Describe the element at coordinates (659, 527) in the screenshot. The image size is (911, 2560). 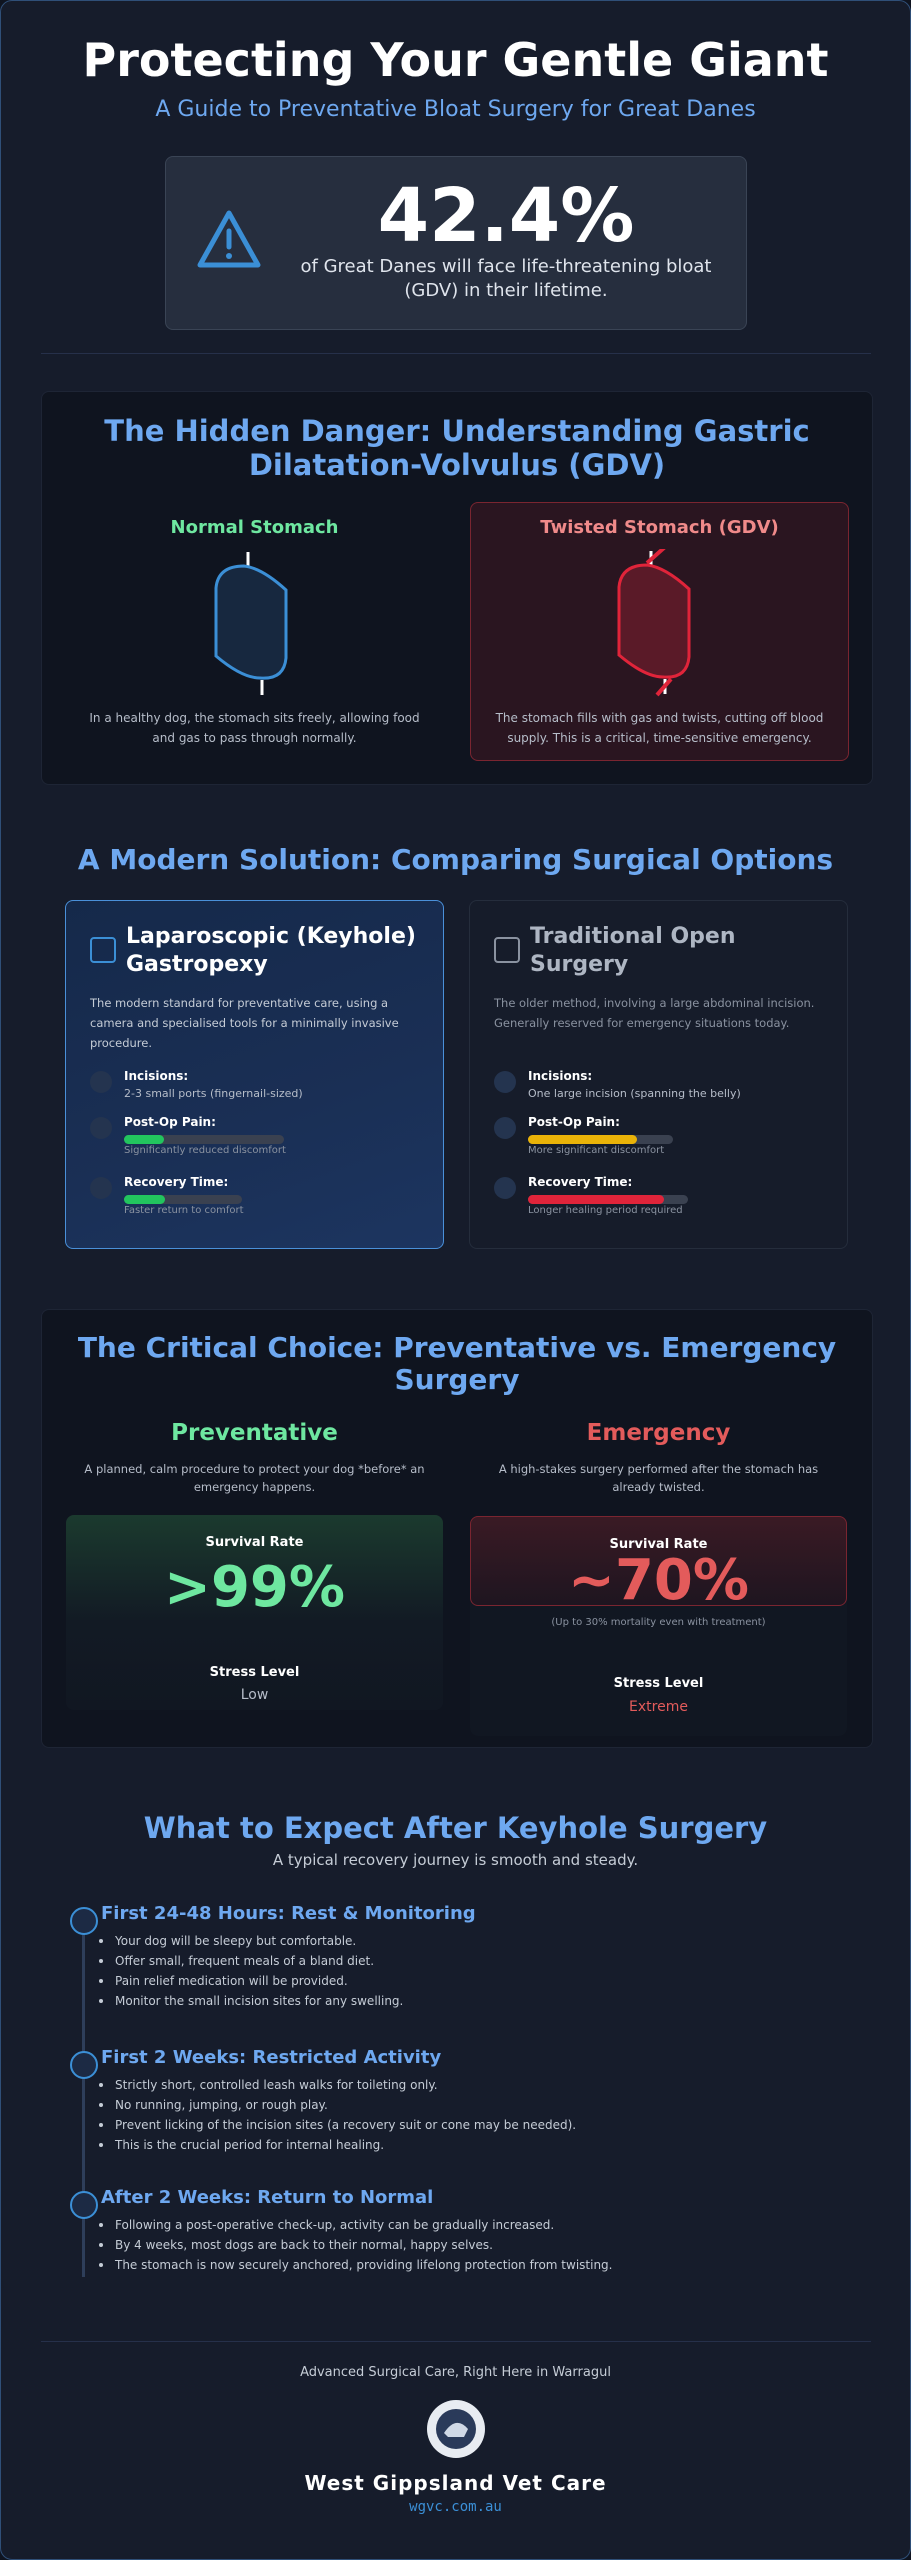
I see `twisted-title: Twisted Stomach (GDV)` at that location.